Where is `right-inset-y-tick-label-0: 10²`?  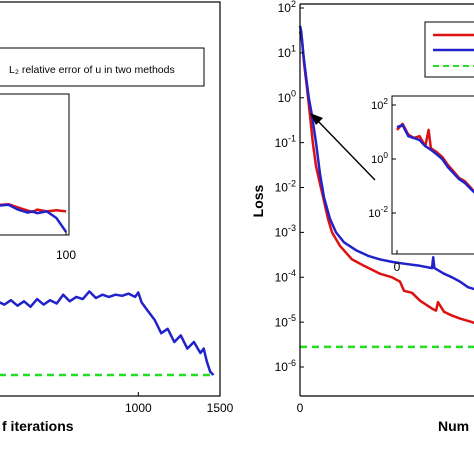 right-inset-y-tick-label-0: 10² is located at coordinates (379, 104).